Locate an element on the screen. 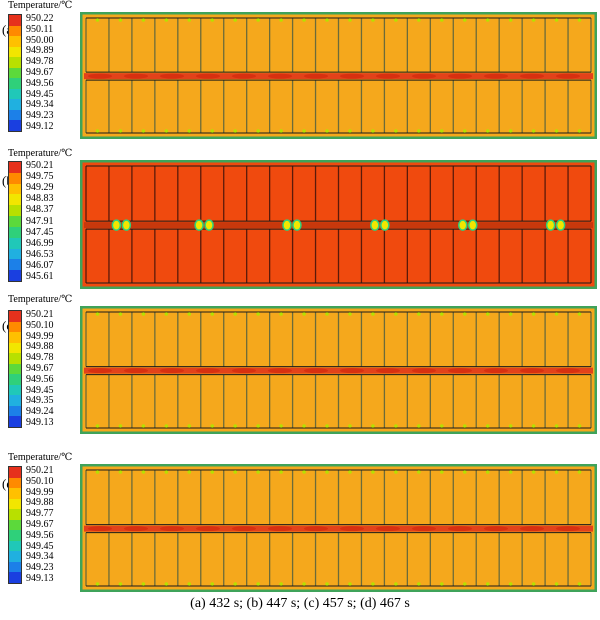 The height and width of the screenshot is (620, 600). colorbar-tick-label: 949.45 is located at coordinates (40, 546).